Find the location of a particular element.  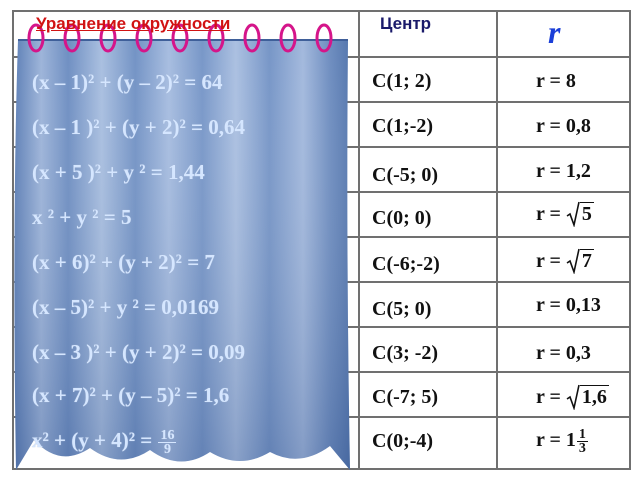

radius-cell: r = 0,8 is located at coordinates (563, 126).